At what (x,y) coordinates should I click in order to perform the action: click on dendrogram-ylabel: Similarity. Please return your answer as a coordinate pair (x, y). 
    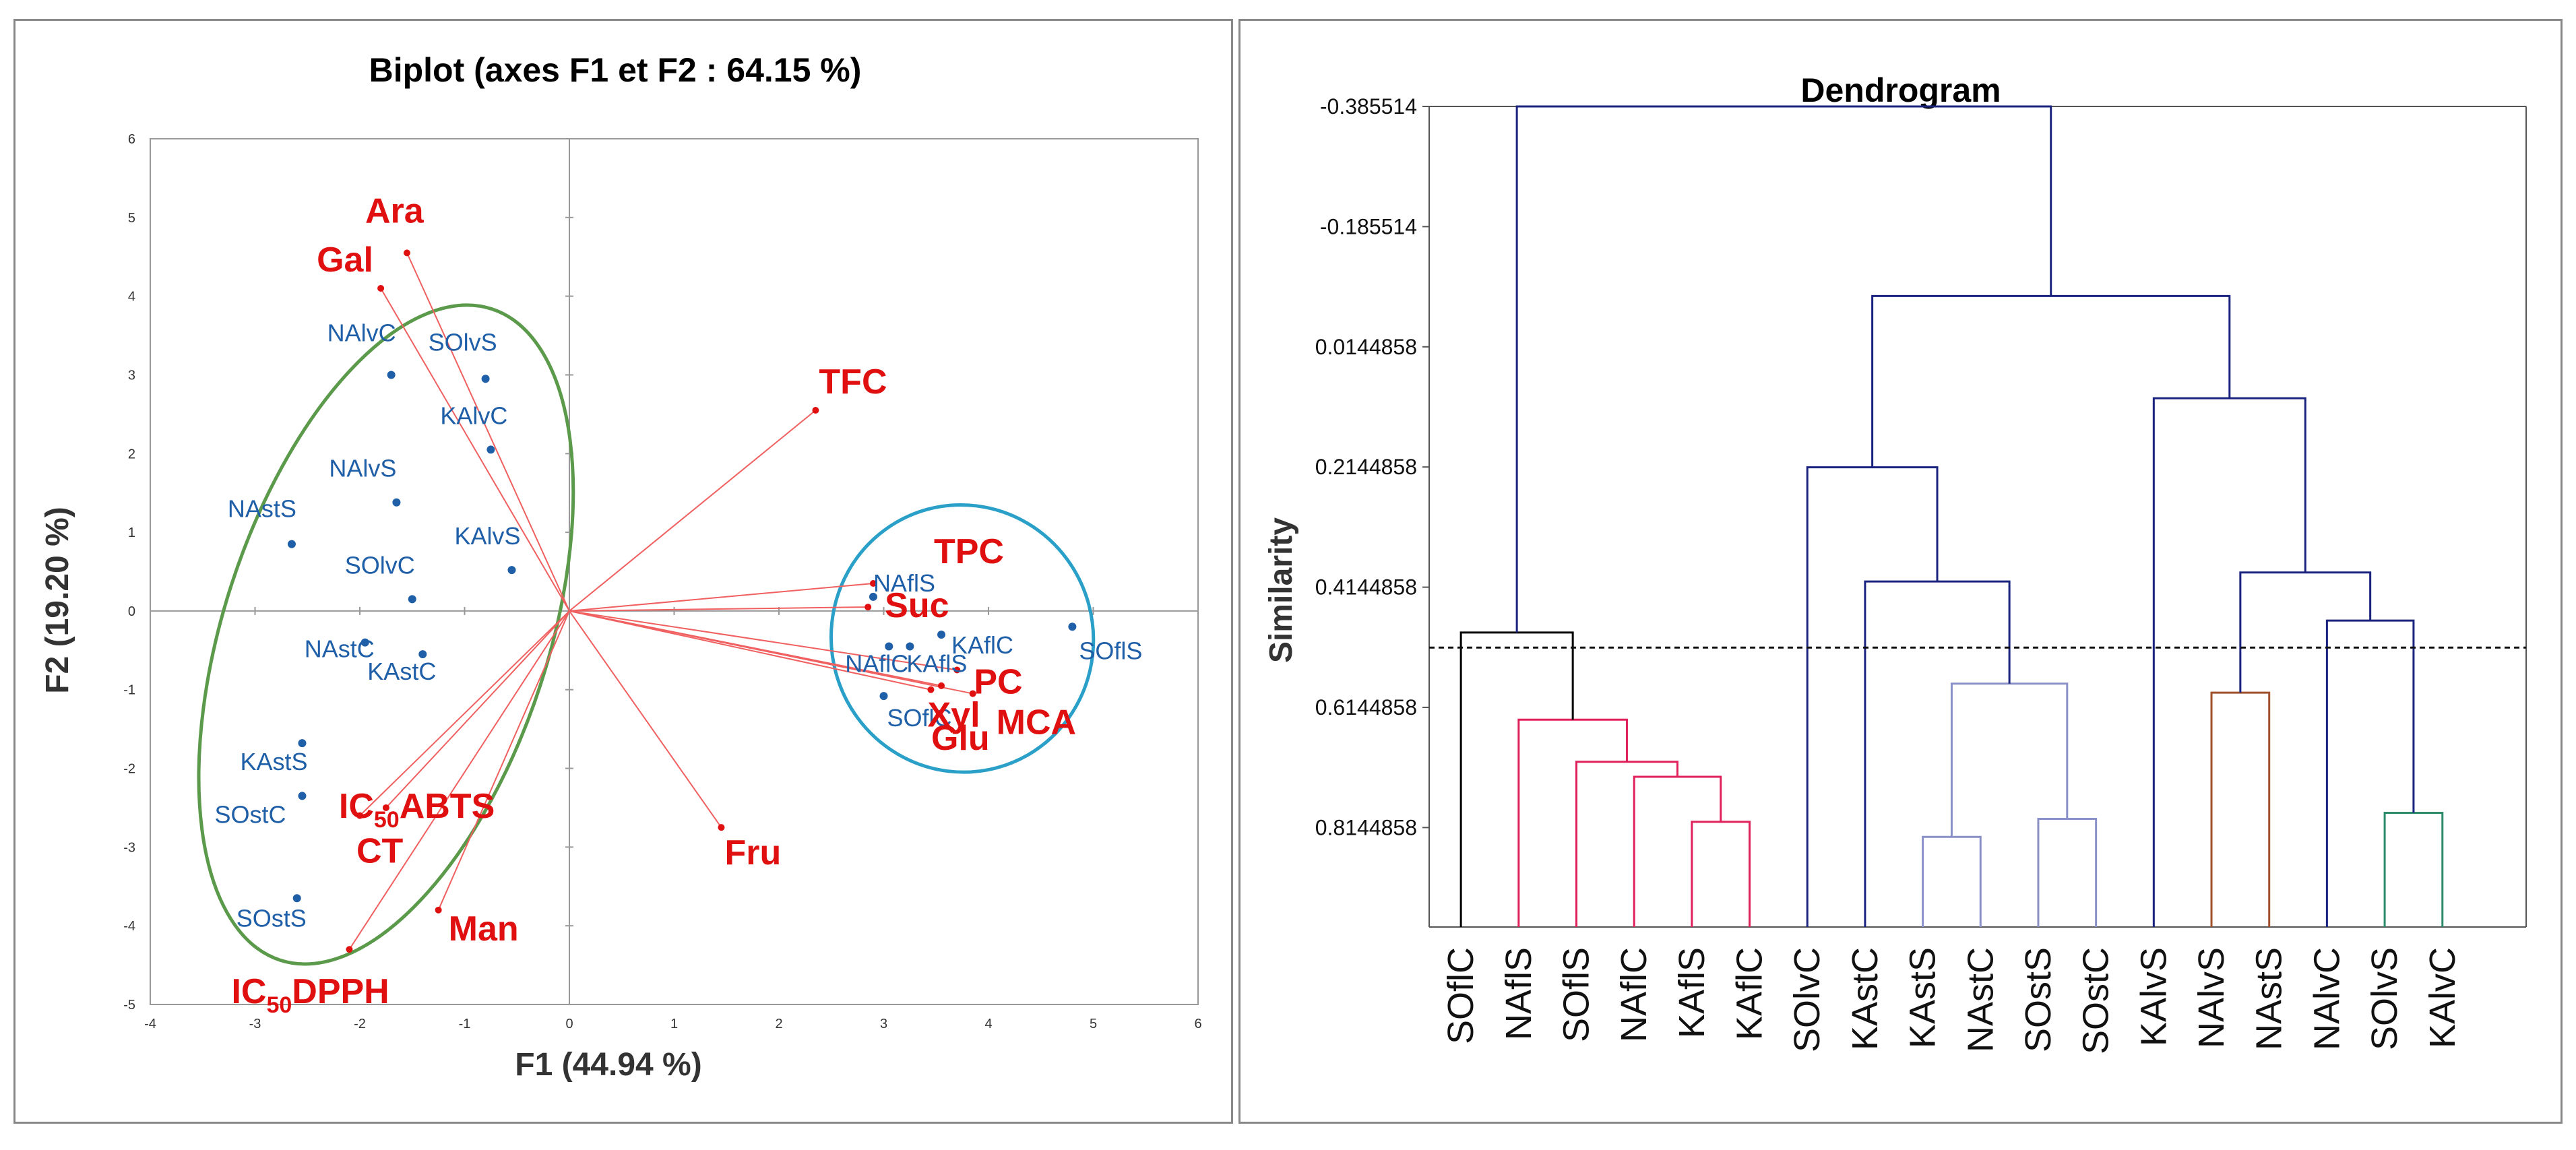
    Looking at the image, I should click on (1281, 590).